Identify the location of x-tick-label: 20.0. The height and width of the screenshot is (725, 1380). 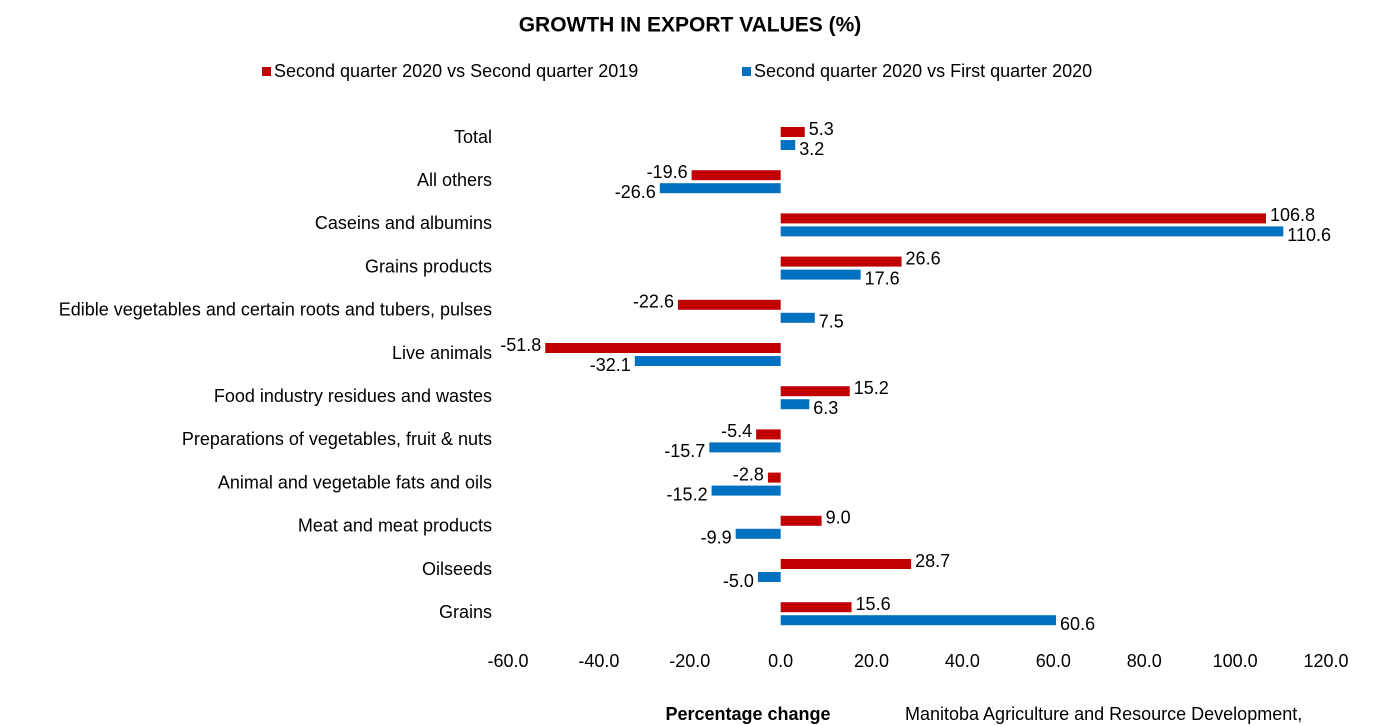
(871, 661).